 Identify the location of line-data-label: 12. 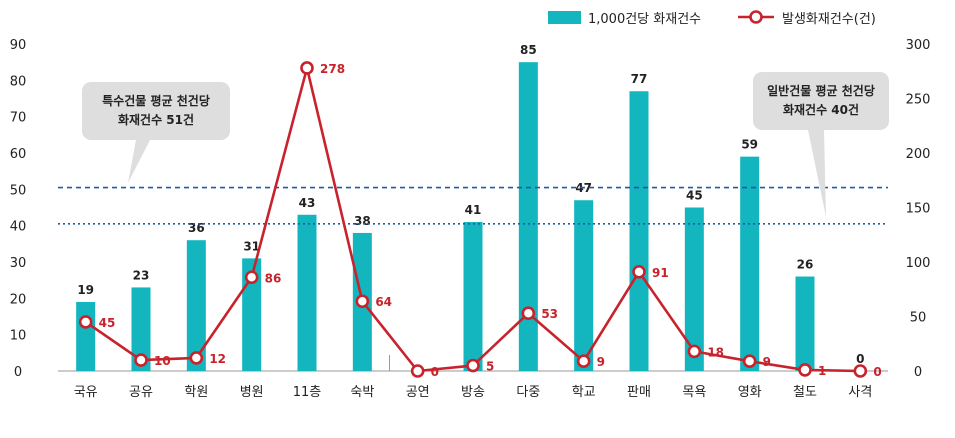
(217, 359).